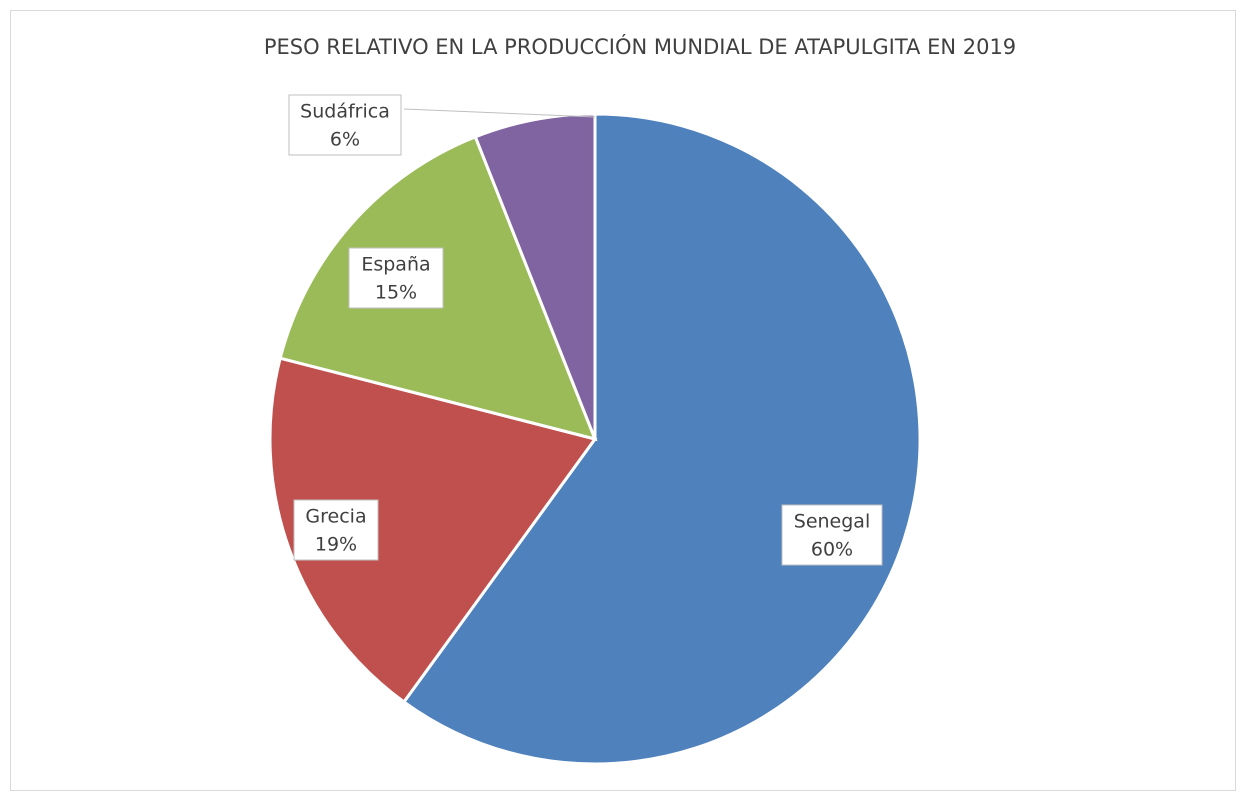  Describe the element at coordinates (832, 522) in the screenshot. I see `data-label-name: Senegal` at that location.